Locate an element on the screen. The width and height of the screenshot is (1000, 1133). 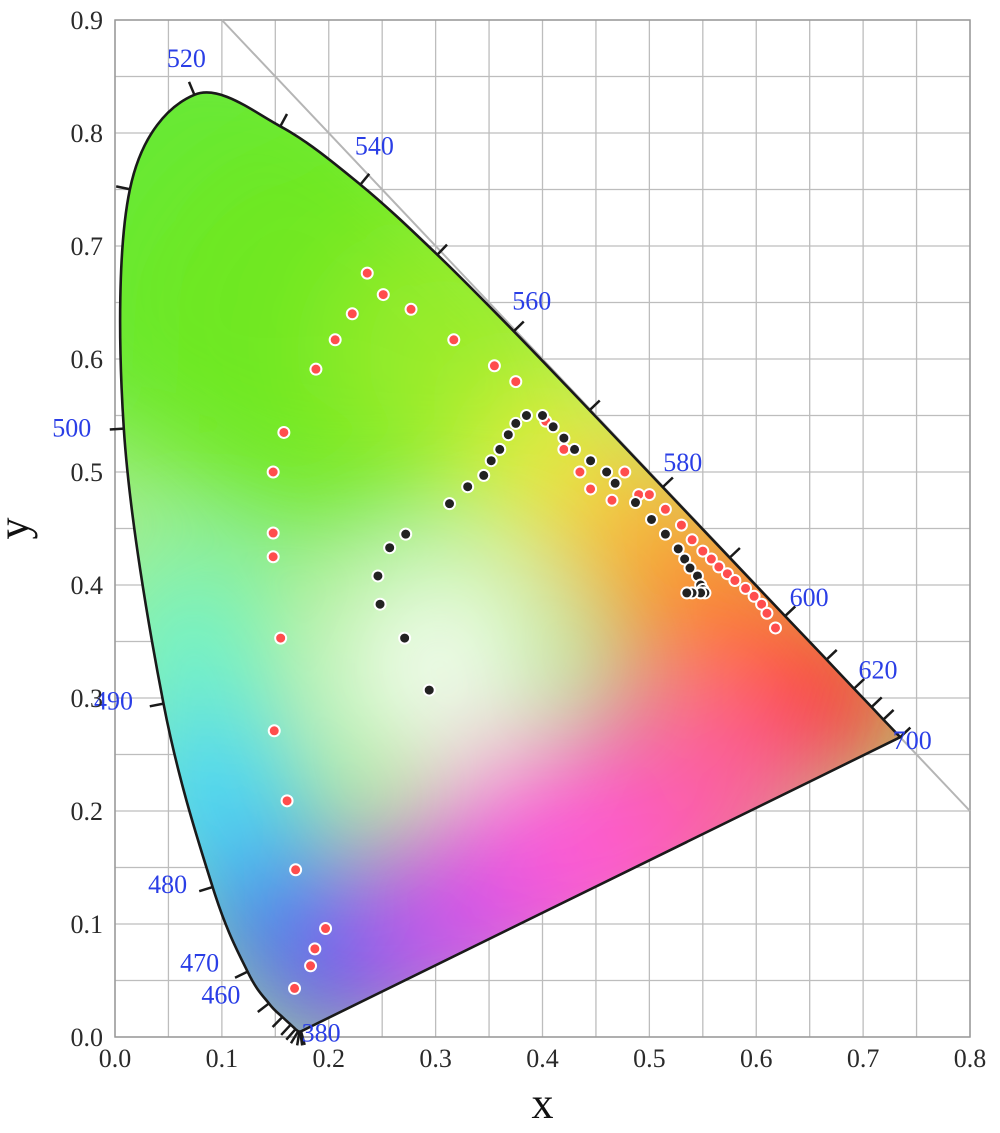
y-tick-label: 0.4 is located at coordinates (87, 585).